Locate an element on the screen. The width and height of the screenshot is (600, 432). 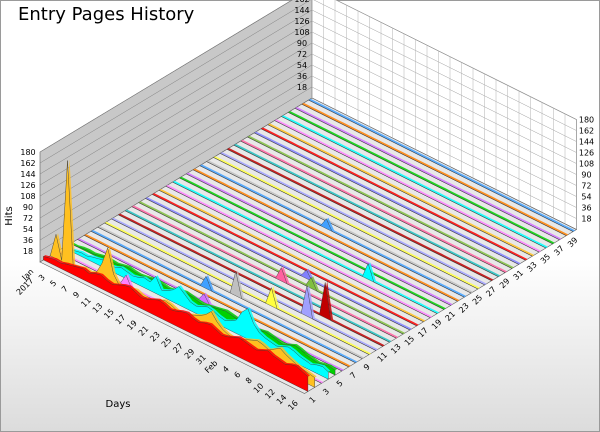
day-tick-label: 3 is located at coordinates (42, 278).